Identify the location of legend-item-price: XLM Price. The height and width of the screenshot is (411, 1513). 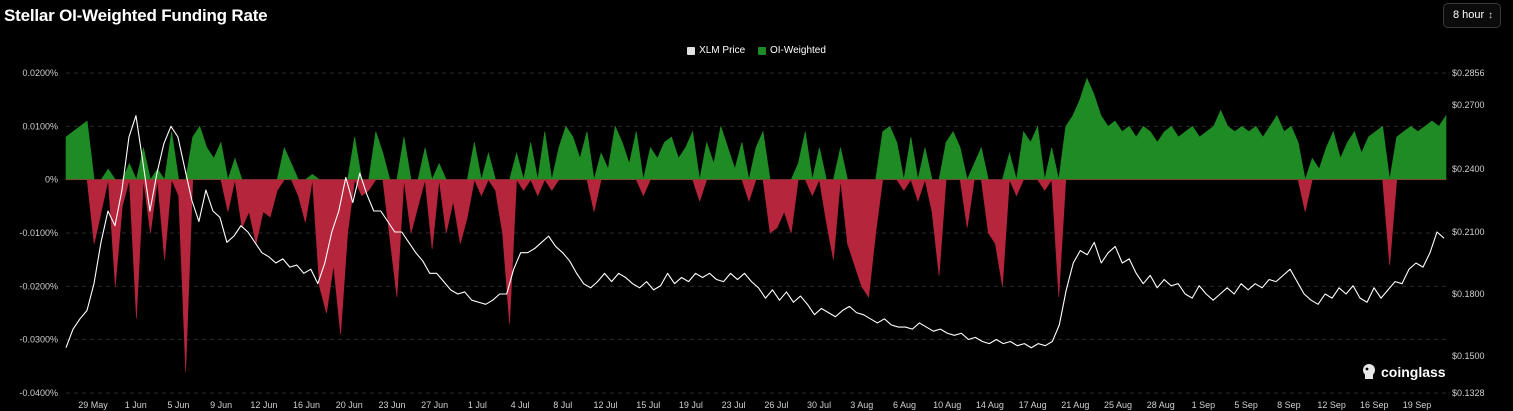
(716, 50).